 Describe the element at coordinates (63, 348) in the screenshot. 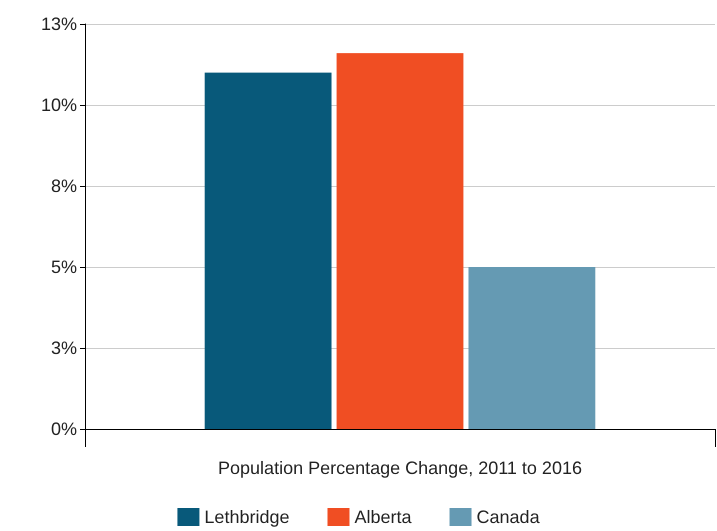

I see `y-tick-label: 3%` at that location.